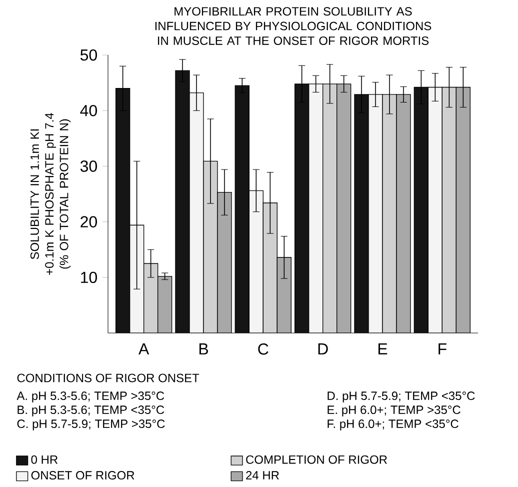  What do you see at coordinates (108, 378) in the screenshot?
I see `text: CONDITIONS OF RIGOR ONSET` at bounding box center [108, 378].